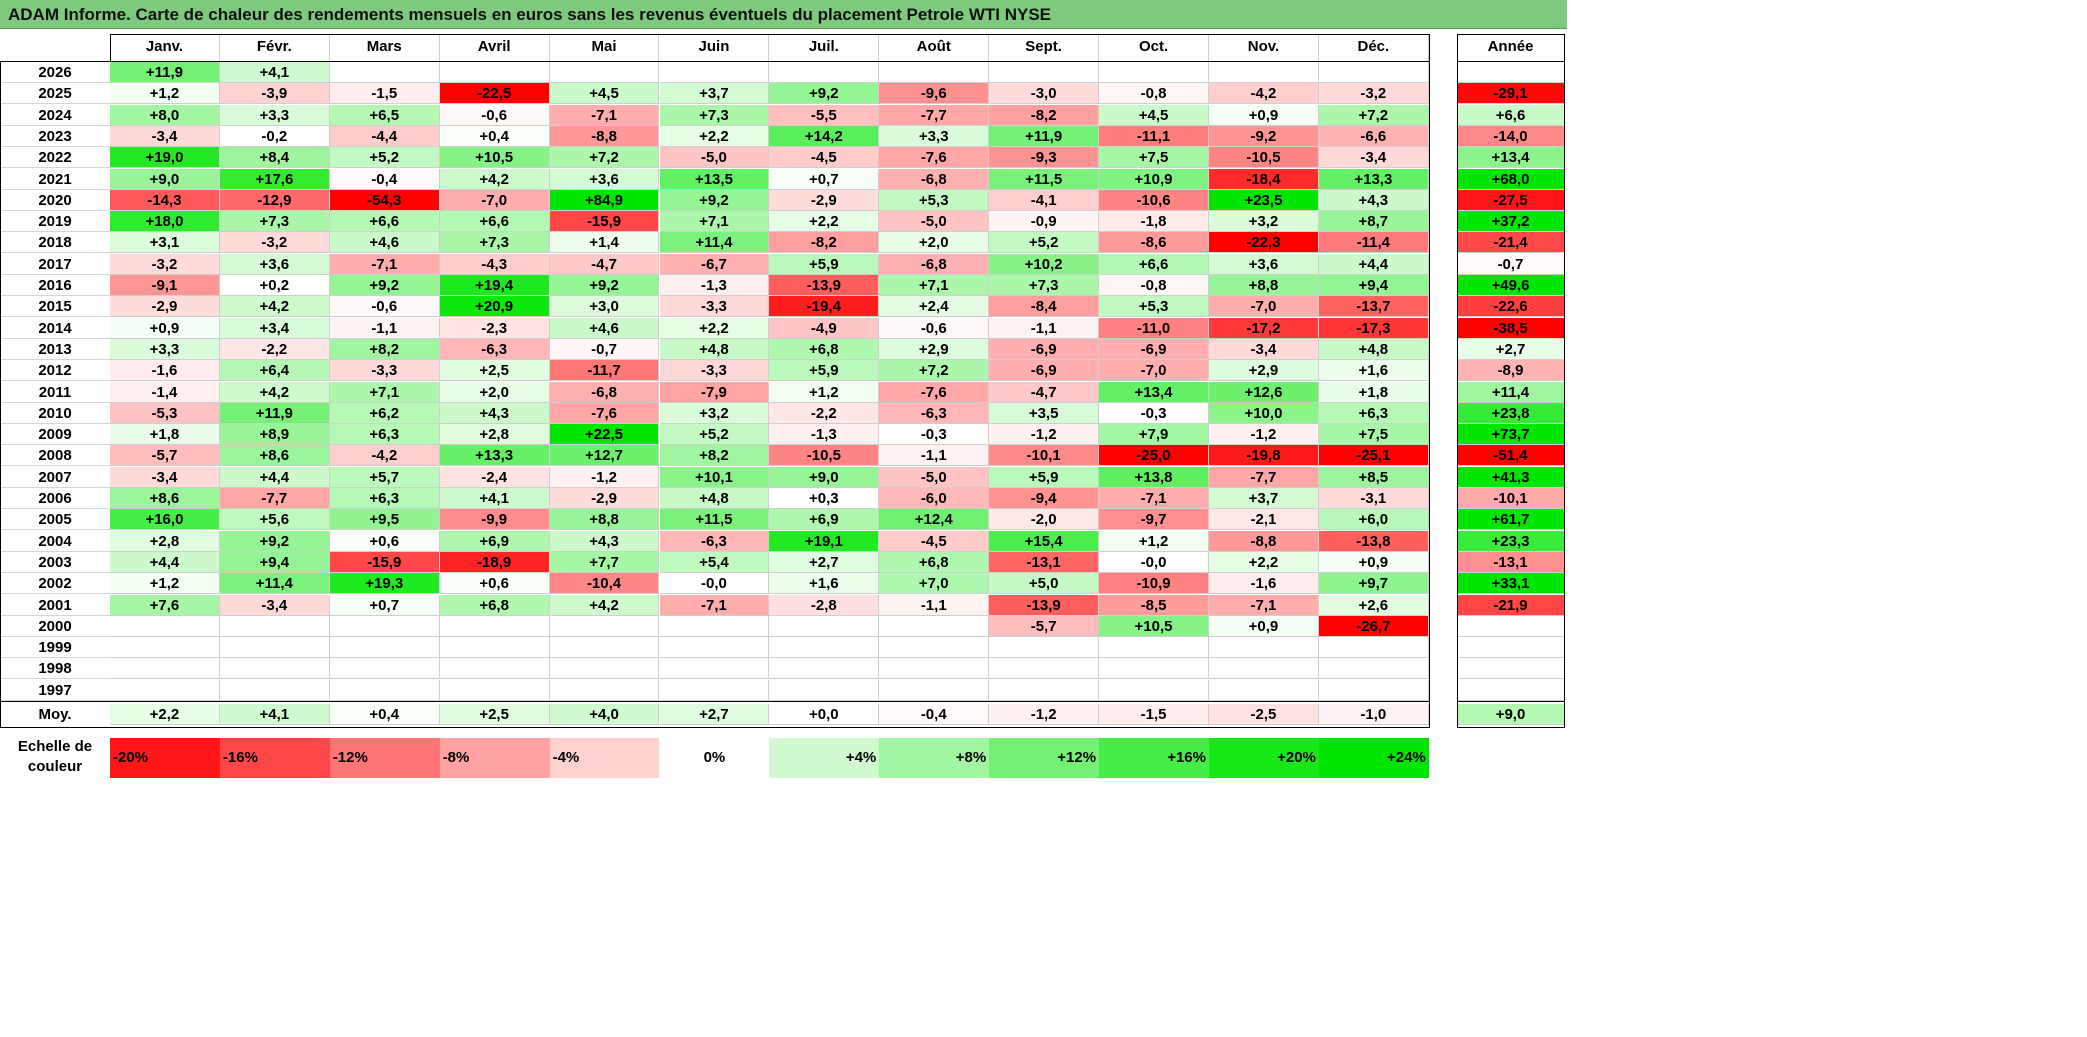  Describe the element at coordinates (494, 158) in the screenshot. I see `heatmap-cell: +10,5` at that location.